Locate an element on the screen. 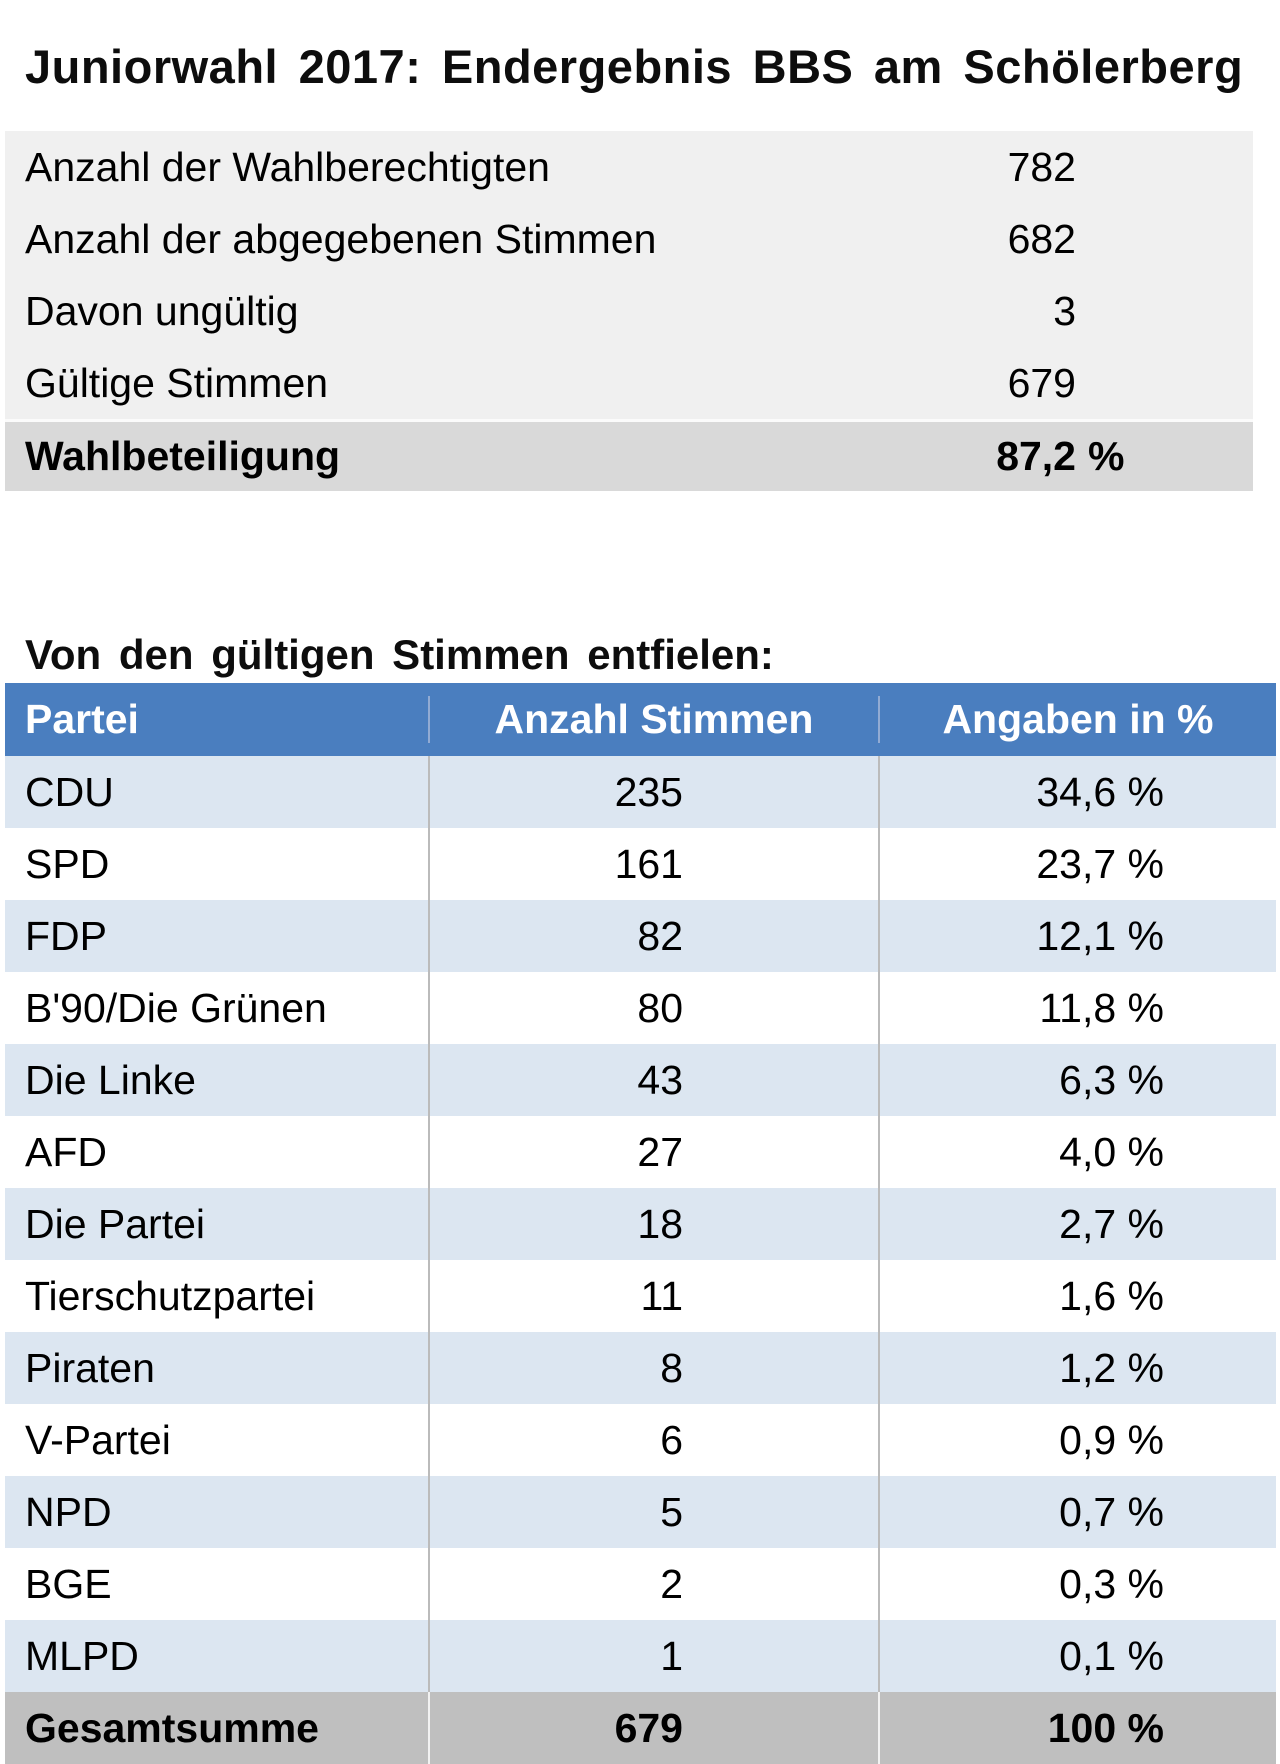  percent-value: 23,7 % is located at coordinates (1077, 864).